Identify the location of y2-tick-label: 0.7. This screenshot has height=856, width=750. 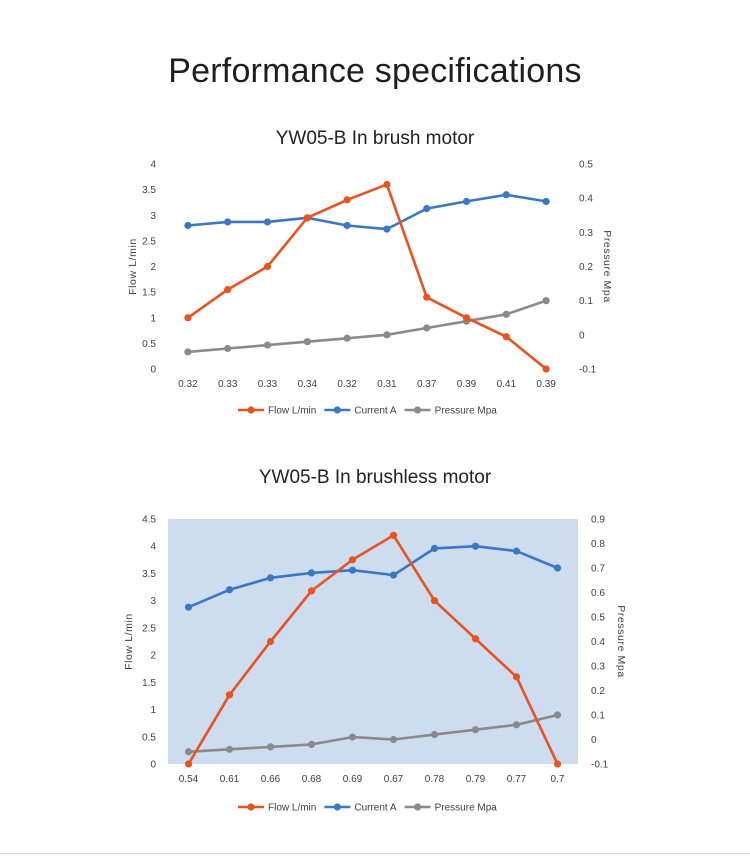
(598, 569).